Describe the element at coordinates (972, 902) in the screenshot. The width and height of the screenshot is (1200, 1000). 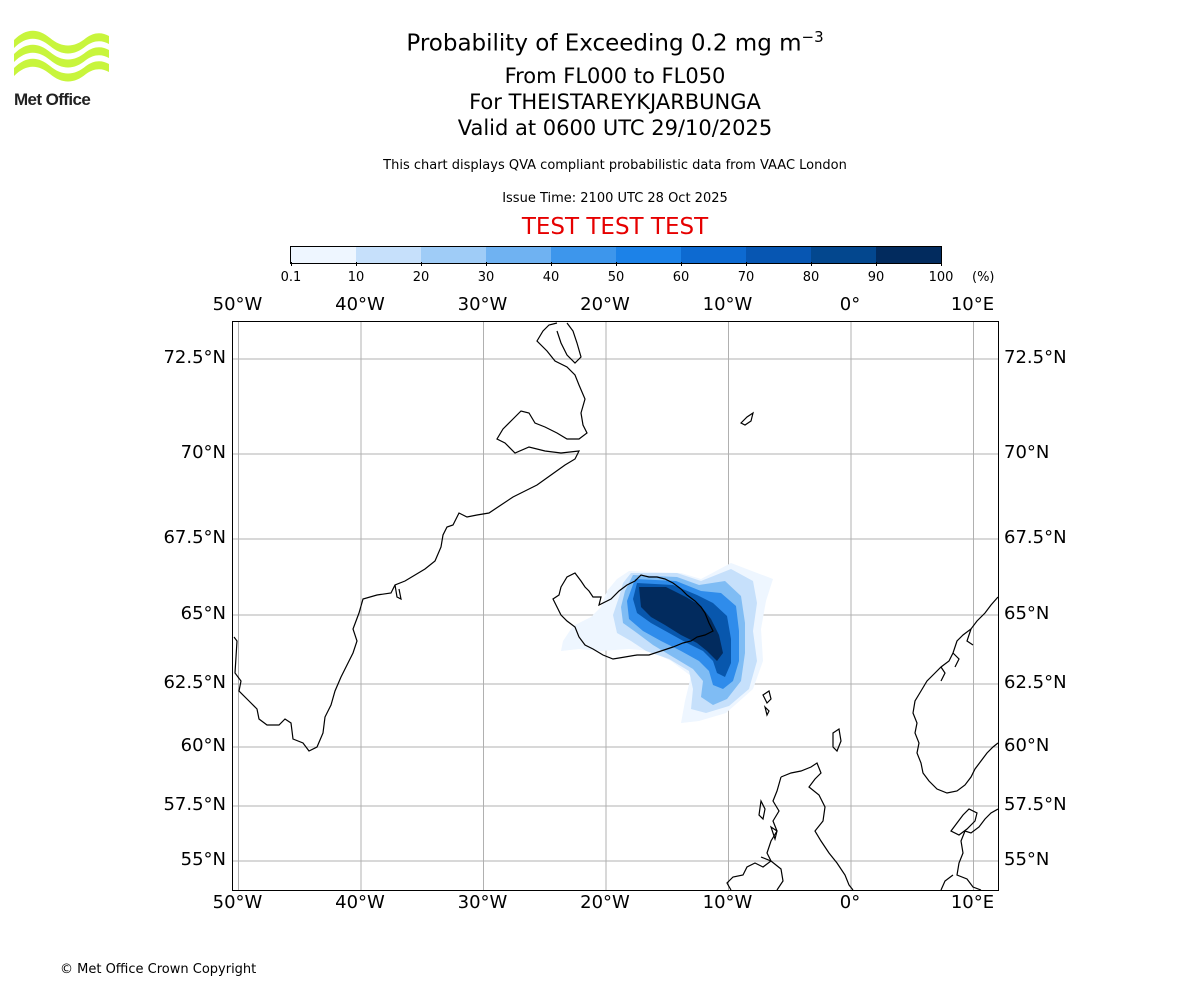
I see `longitude-label-bottom: 10°E` at that location.